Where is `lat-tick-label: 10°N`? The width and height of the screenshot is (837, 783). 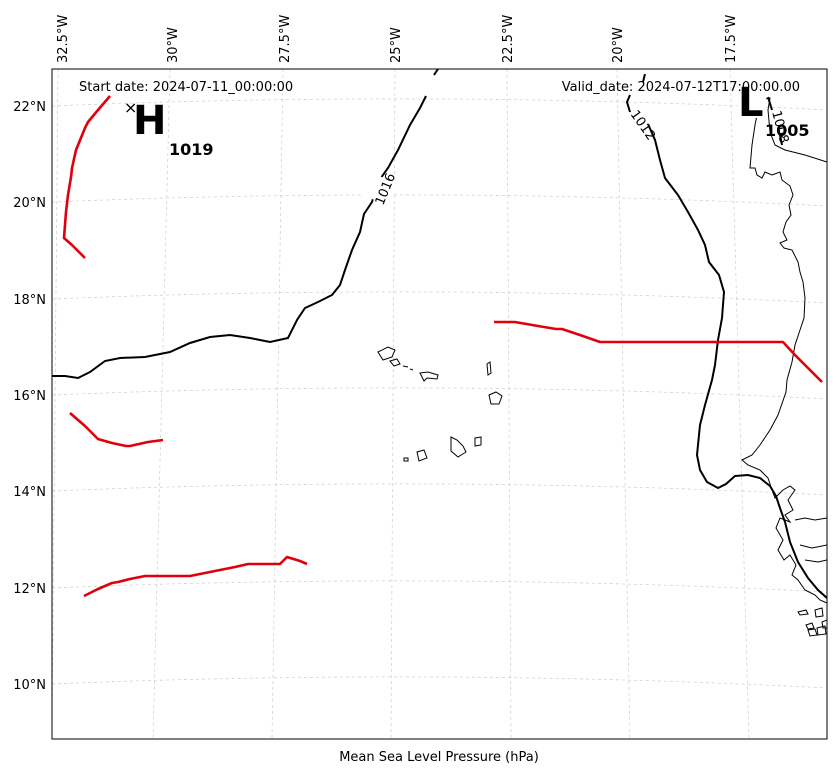 lat-tick-label: 10°N is located at coordinates (29, 685).